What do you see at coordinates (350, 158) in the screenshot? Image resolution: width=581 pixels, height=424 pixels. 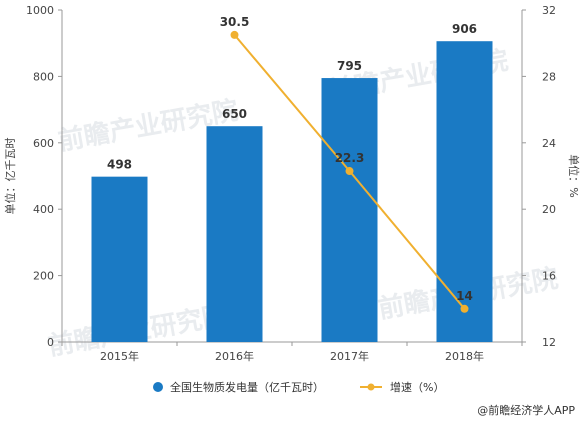 I see `line-value-label: 22.3` at bounding box center [350, 158].